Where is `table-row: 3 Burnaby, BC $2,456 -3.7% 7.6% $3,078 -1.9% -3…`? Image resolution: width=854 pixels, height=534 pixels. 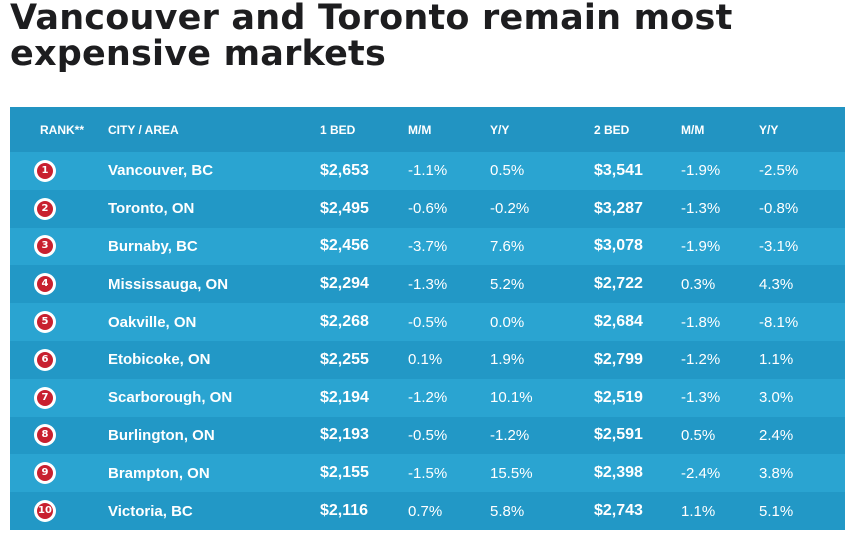
table-row: 3 Burnaby, BC $2,456 -3.7% 7.6% $3,078 -1.9% -3… is located at coordinates (427, 246).